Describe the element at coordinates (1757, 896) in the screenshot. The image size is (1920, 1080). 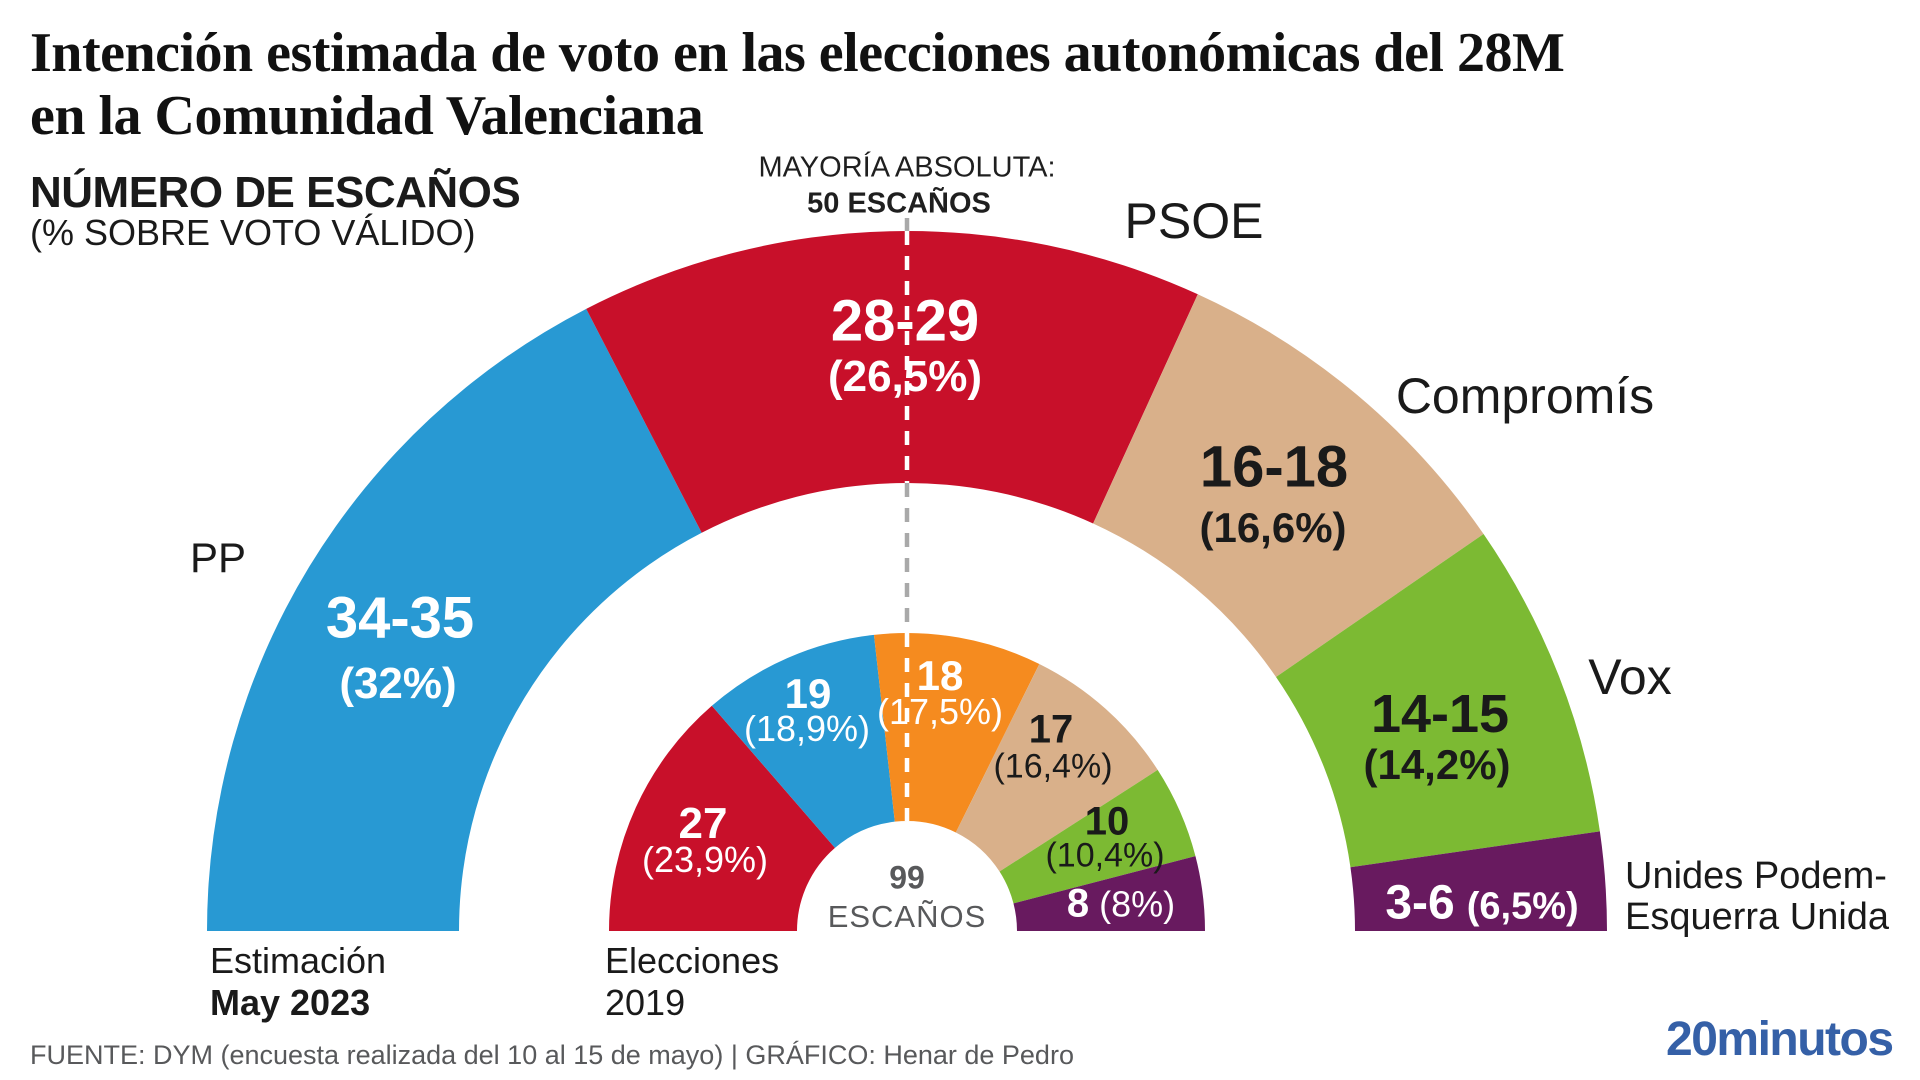
I see `party-label-unides-podem: Unides Podem- Esquerra Unida` at that location.